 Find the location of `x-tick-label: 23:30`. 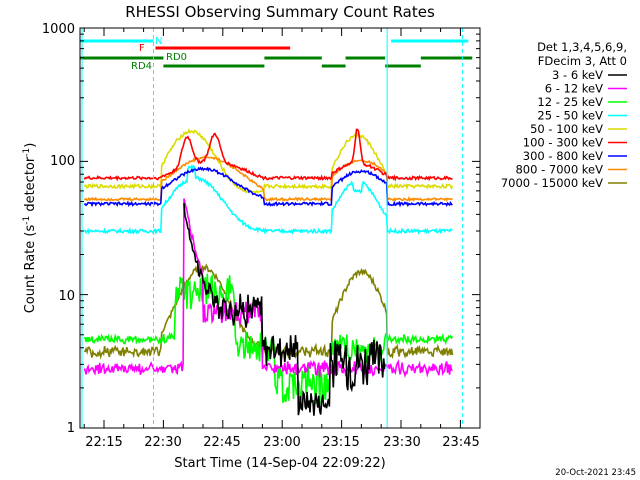

x-tick-label: 23:30 is located at coordinates (401, 442).